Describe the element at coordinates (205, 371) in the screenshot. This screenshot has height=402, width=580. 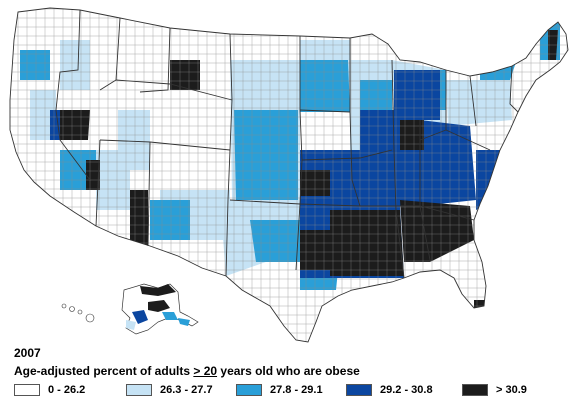
I see `subtitle-threshold: > 20` at that location.